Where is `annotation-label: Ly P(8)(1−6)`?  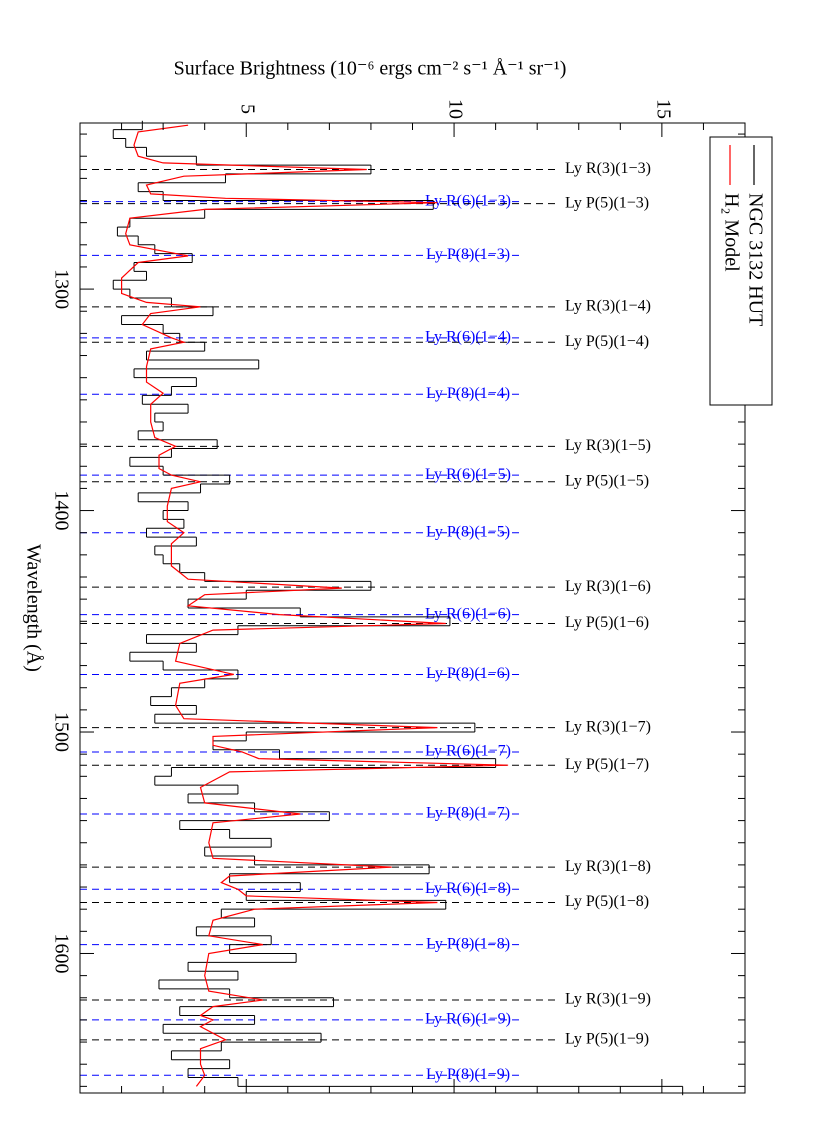
annotation-label: Ly P(8)(1−6) is located at coordinates (468, 673).